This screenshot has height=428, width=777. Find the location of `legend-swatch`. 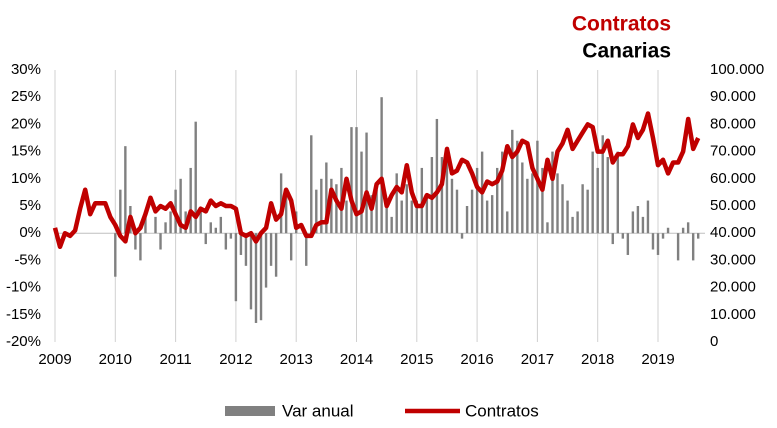

legend-swatch is located at coordinates (250, 411).